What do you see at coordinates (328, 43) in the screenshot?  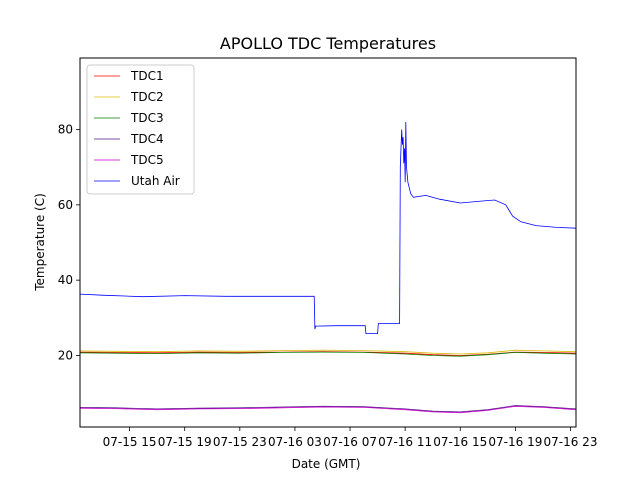 I see `chart-title: APOLLO TDC Temperatures` at bounding box center [328, 43].